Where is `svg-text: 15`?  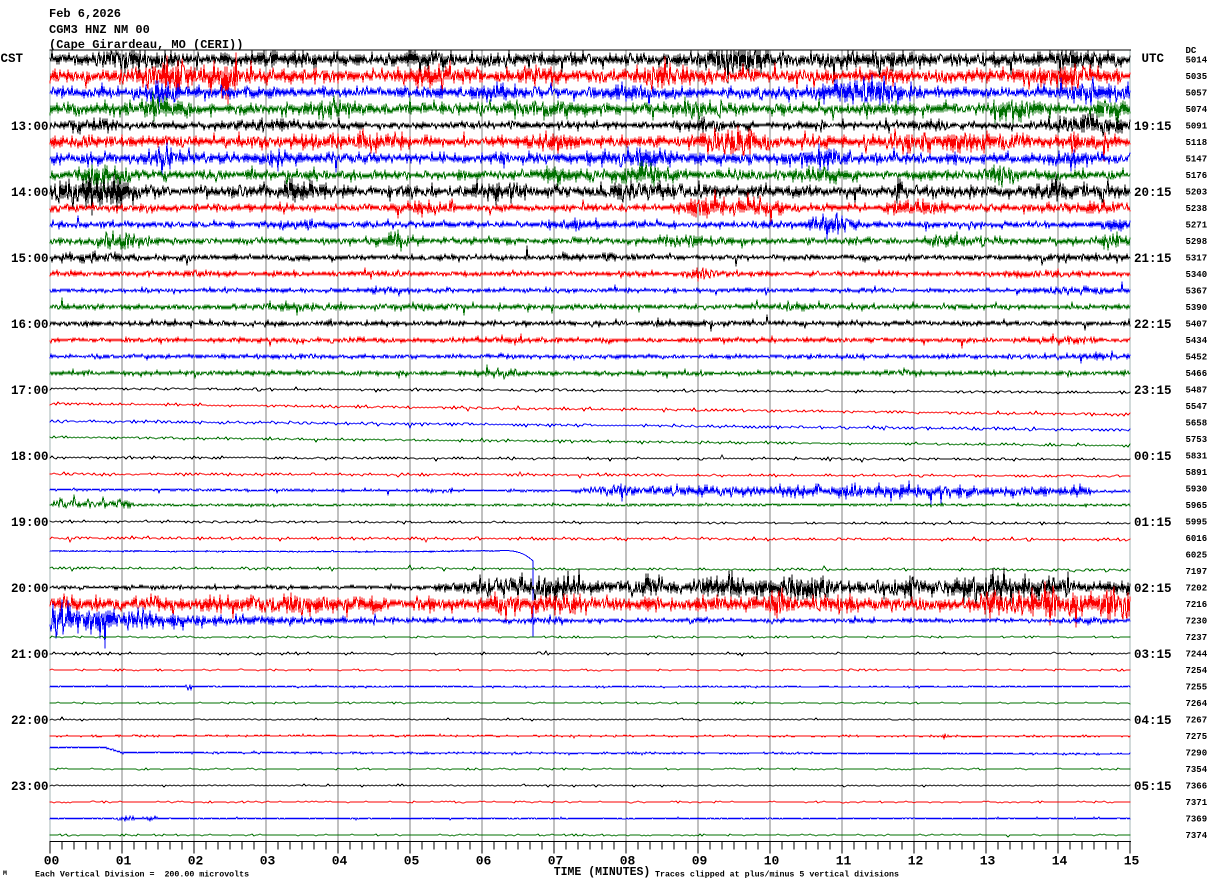
svg-text: 15 is located at coordinates (1132, 861).